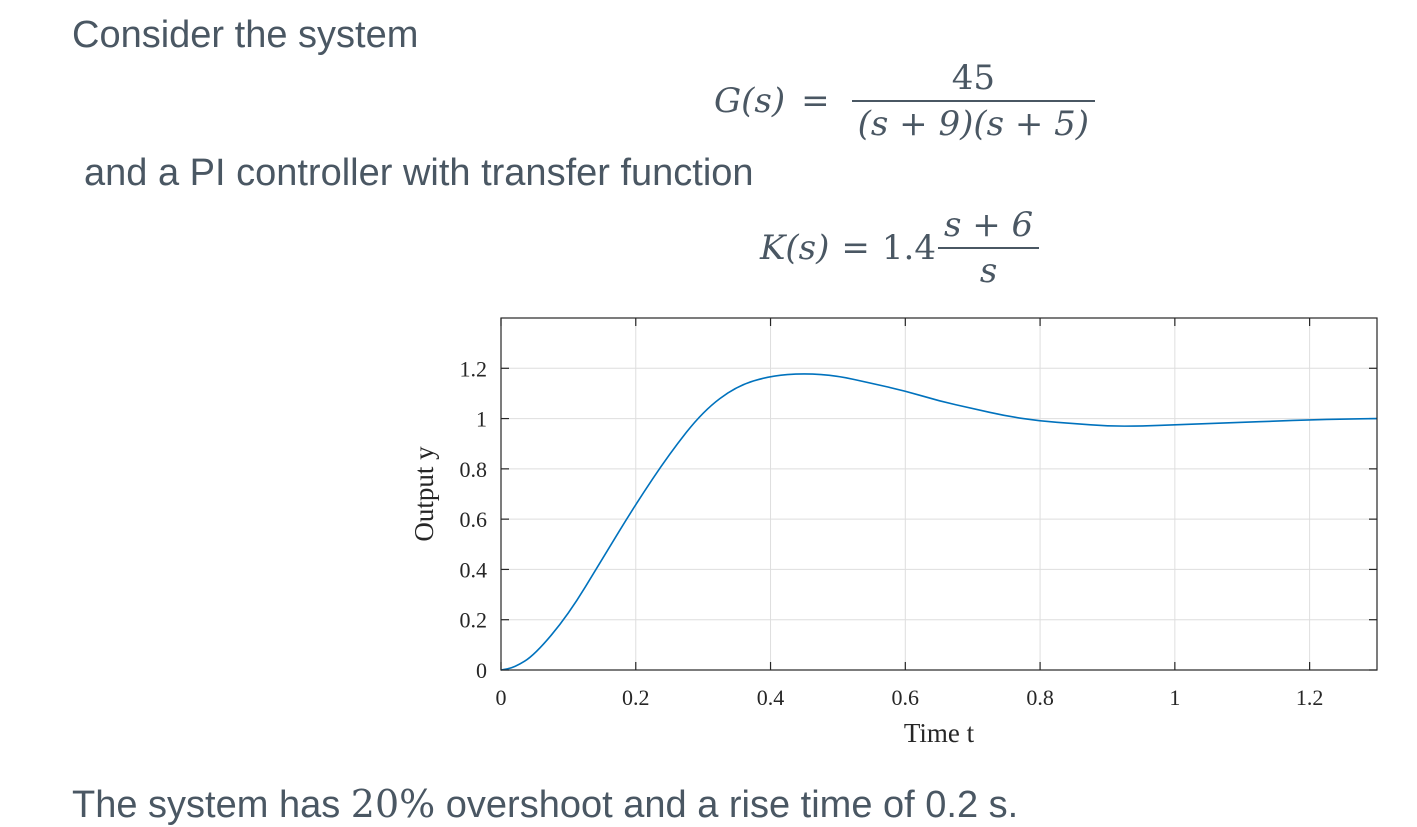  I want to click on plant-numerator: 45, so click(973, 78).